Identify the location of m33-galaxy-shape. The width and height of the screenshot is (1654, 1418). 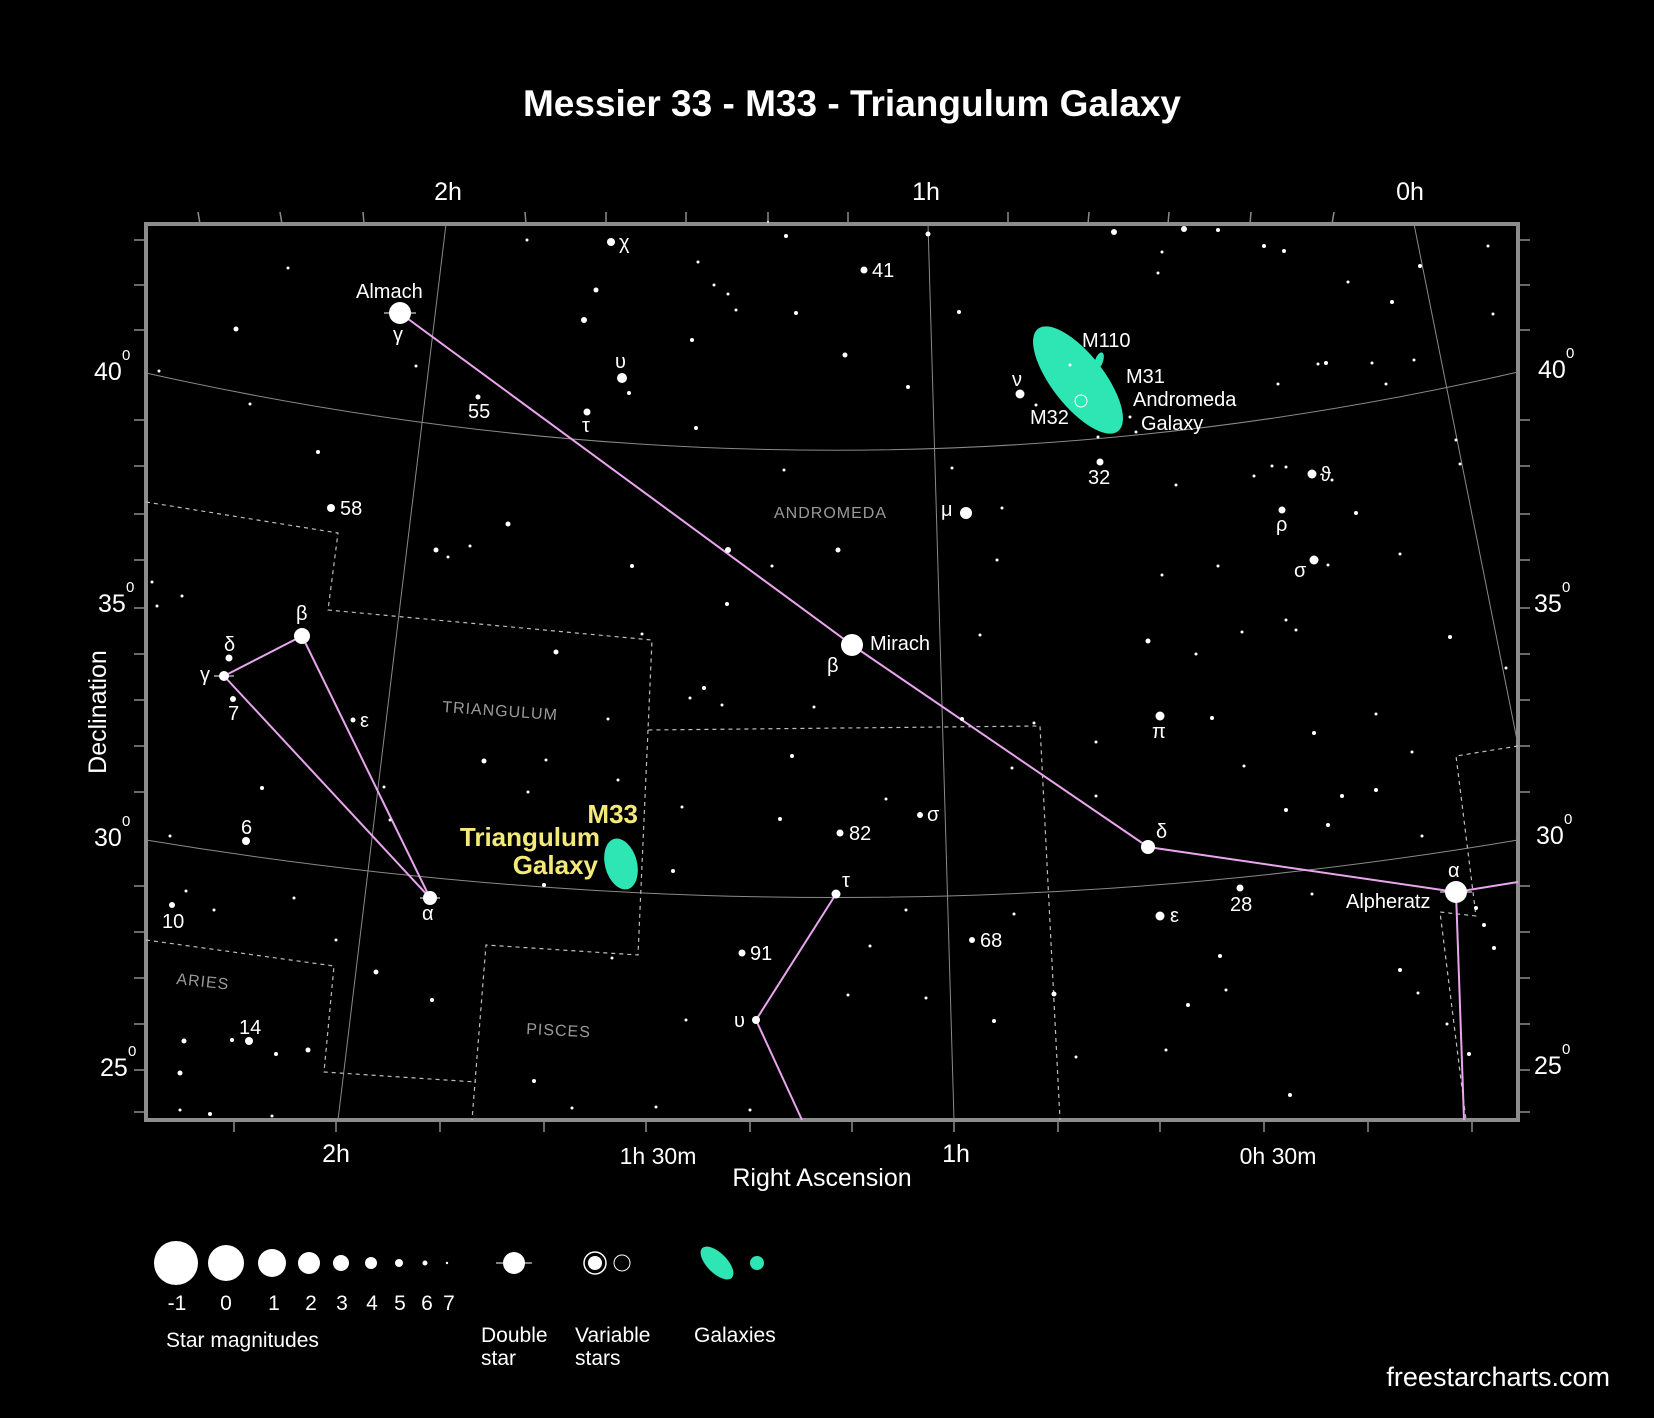
(621, 864).